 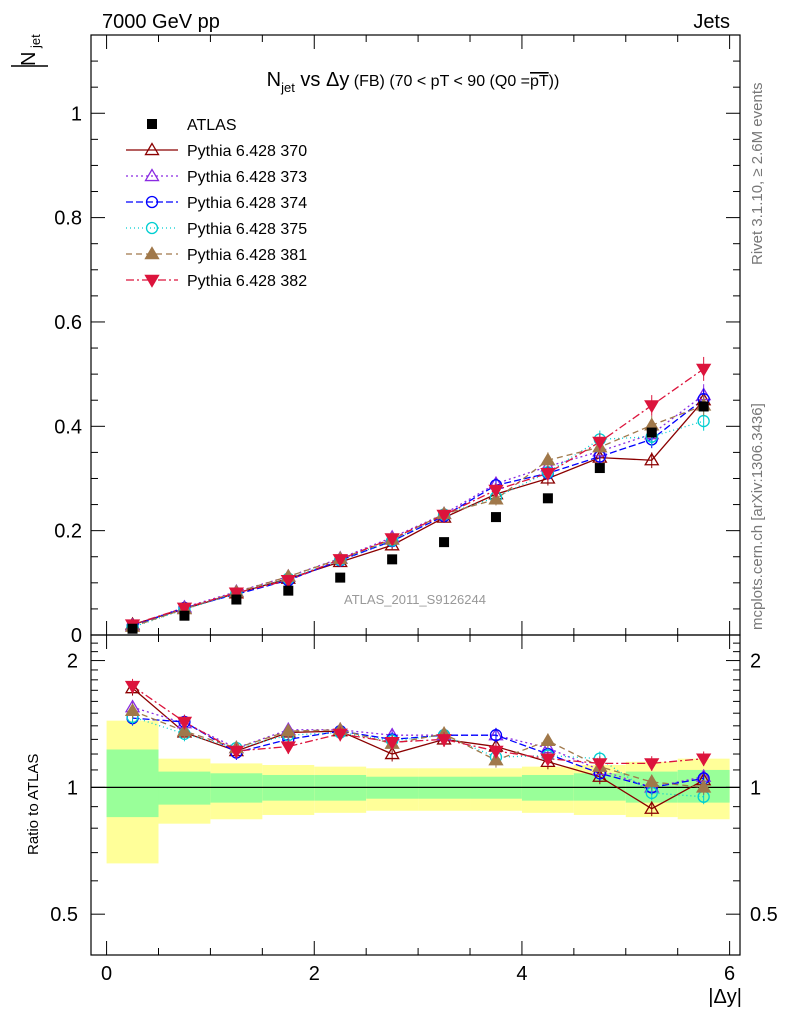 I want to click on ratio-tick-label: 0.5, so click(x=64, y=915).